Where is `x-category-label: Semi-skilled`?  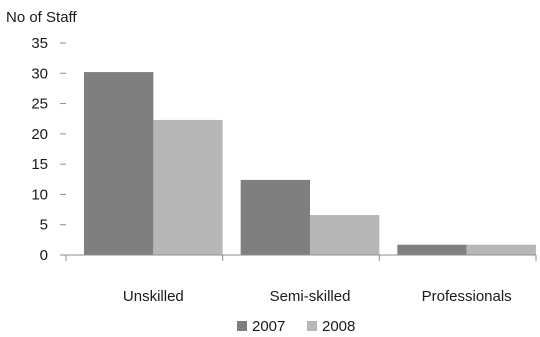
x-category-label: Semi-skilled is located at coordinates (310, 296).